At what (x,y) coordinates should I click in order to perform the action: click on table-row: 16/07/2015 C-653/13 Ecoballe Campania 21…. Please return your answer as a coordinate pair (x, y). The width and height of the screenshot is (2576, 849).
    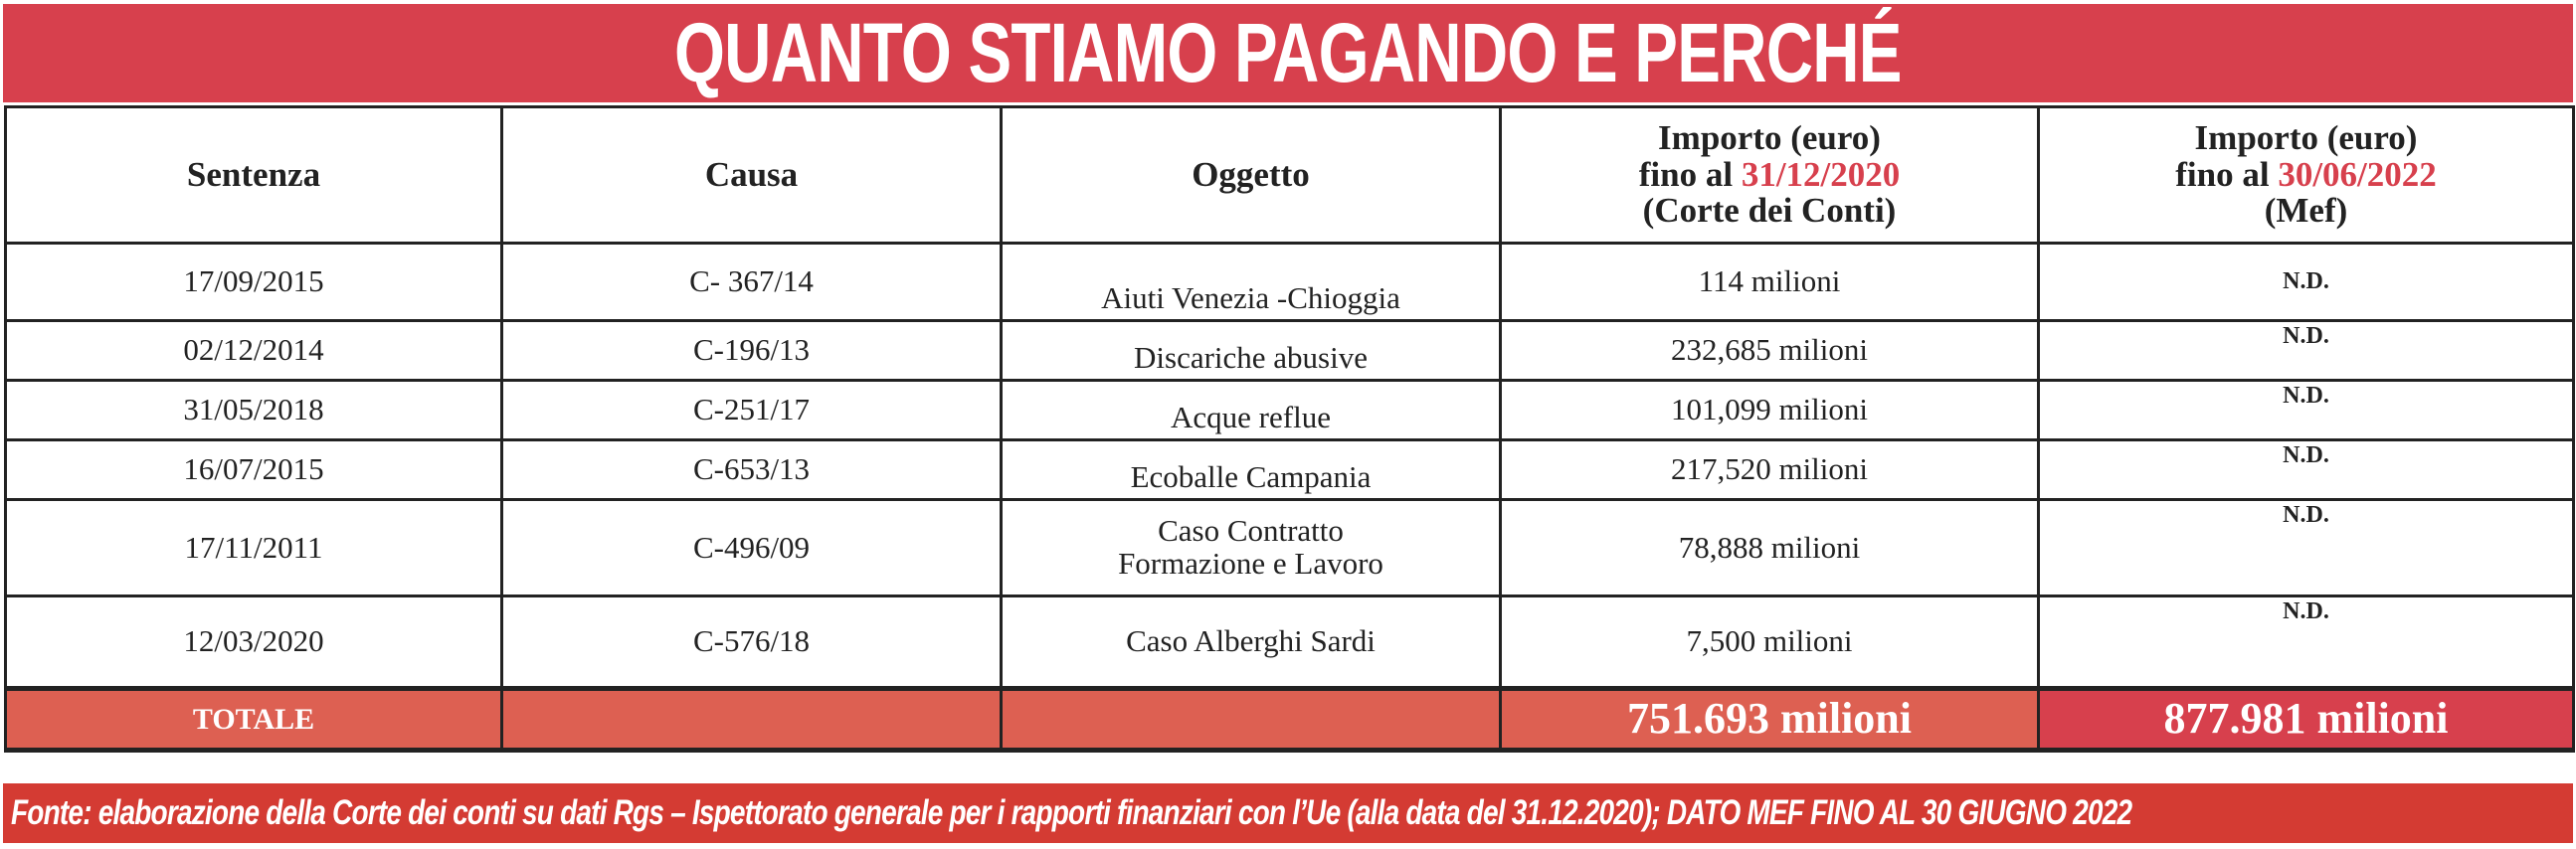
    Looking at the image, I should click on (1289, 469).